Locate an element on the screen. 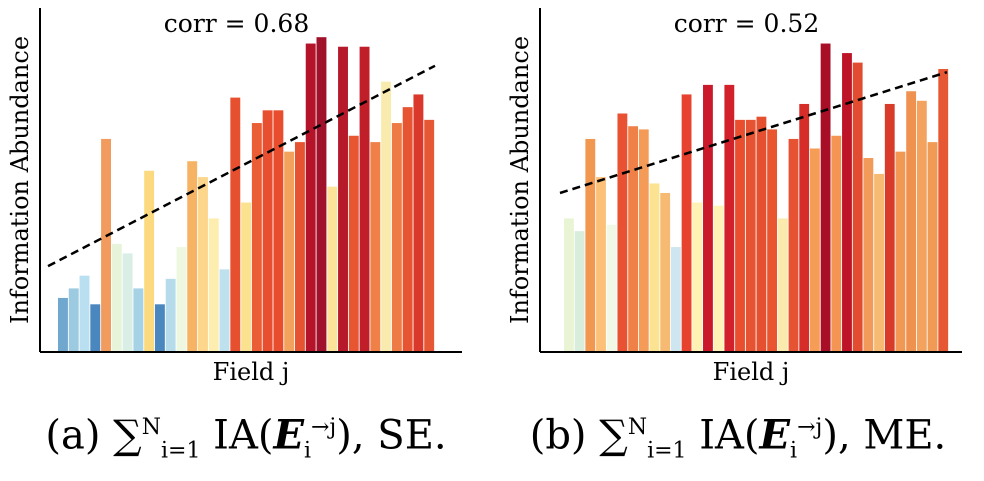 This screenshot has height=481, width=984. caption-var-sup-b: →j is located at coordinates (810, 427).